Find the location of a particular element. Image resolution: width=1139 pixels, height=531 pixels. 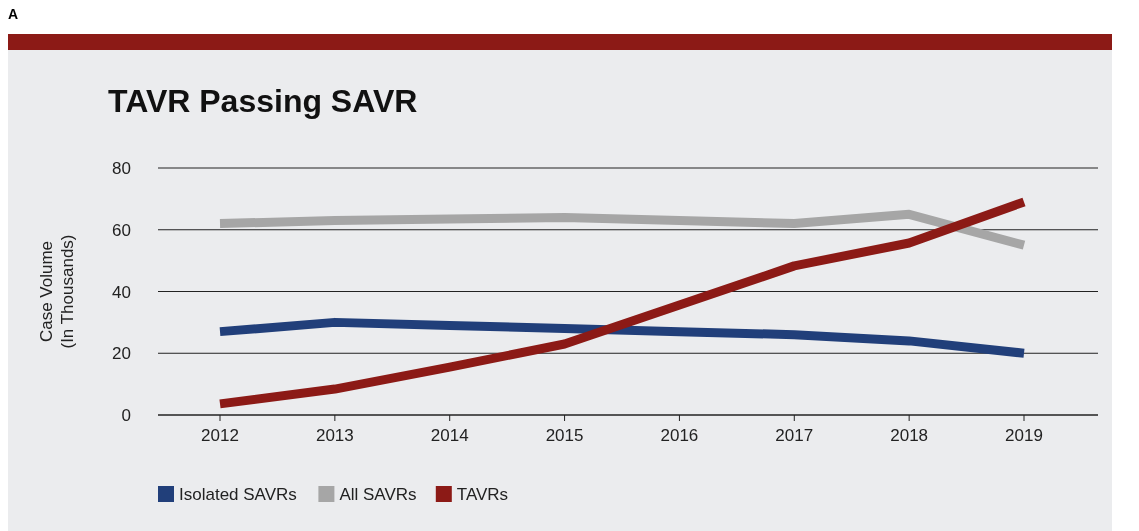

x-tick-label: 2012 is located at coordinates (220, 435).